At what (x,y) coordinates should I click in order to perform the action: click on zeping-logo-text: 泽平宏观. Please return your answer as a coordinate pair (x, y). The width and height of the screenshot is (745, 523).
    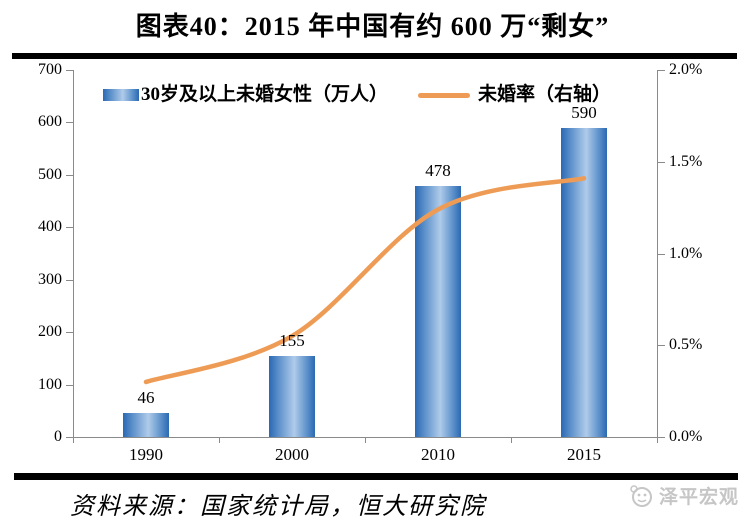
    Looking at the image, I should click on (698, 497).